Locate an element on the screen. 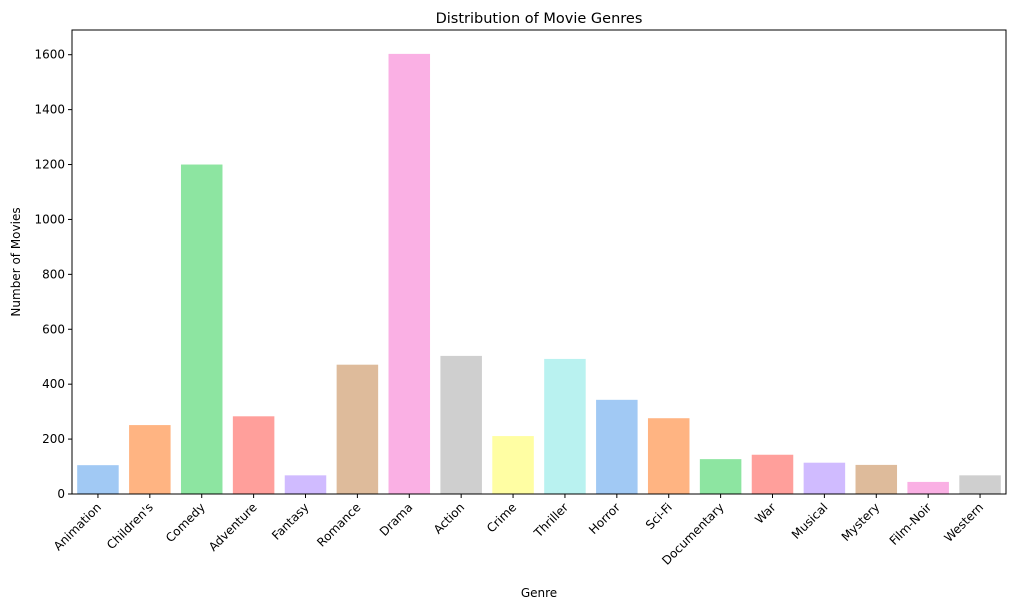  bar-sci-fi is located at coordinates (668, 456).